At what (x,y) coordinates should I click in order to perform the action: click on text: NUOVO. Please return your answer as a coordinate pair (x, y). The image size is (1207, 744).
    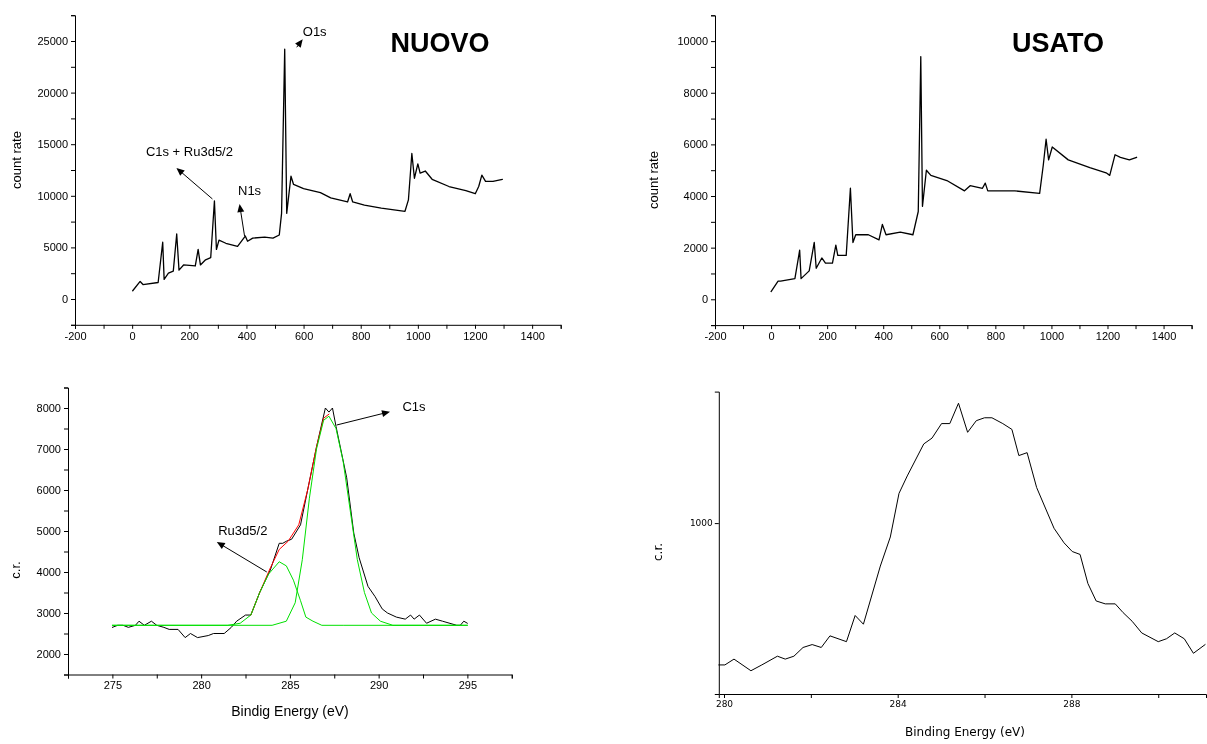
    Looking at the image, I should click on (440, 43).